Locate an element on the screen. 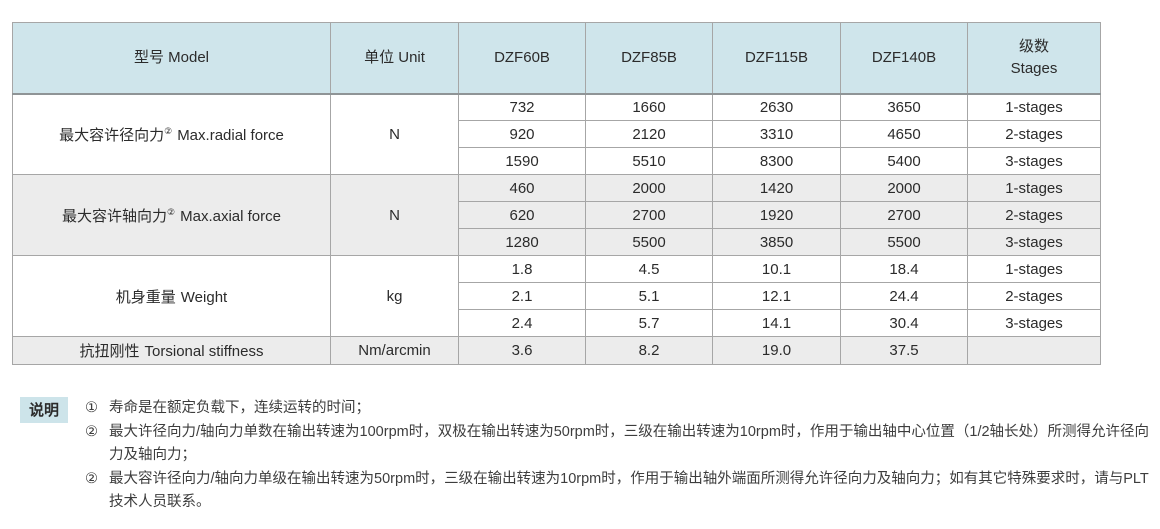  value-cell: 10.1 is located at coordinates (776, 269).